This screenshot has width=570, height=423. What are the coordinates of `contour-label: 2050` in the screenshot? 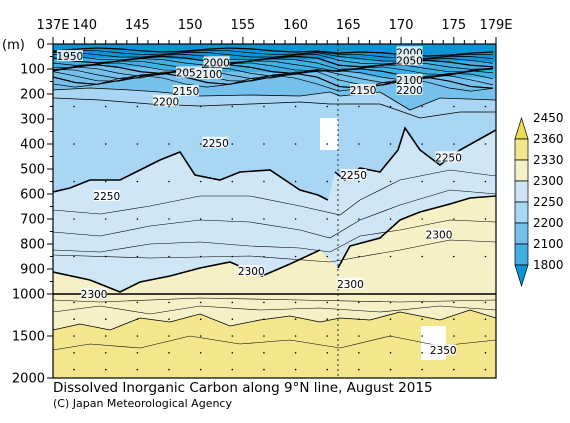 It's located at (409, 61).